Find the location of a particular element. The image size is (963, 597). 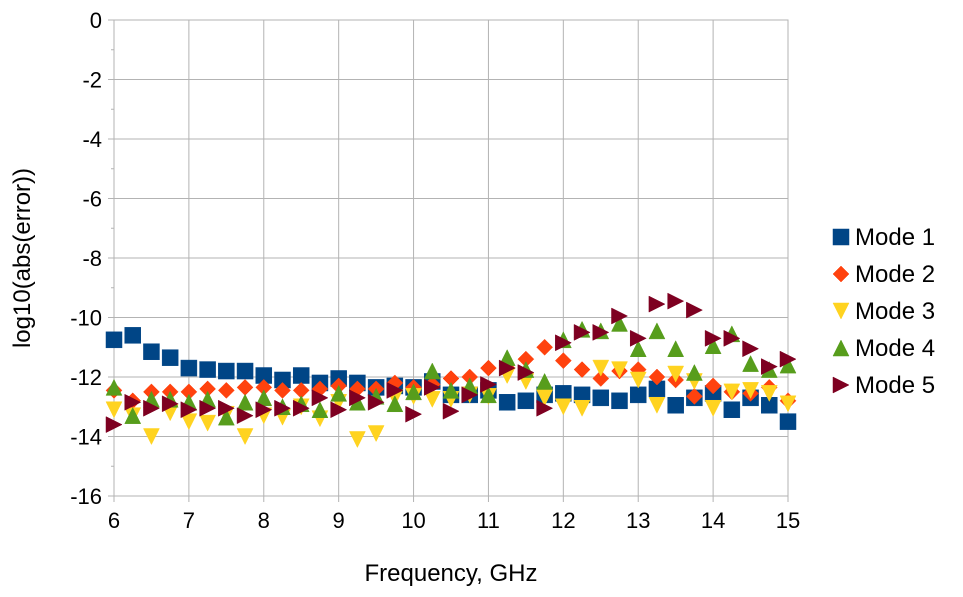

x-tick-label: 6 is located at coordinates (114, 520).